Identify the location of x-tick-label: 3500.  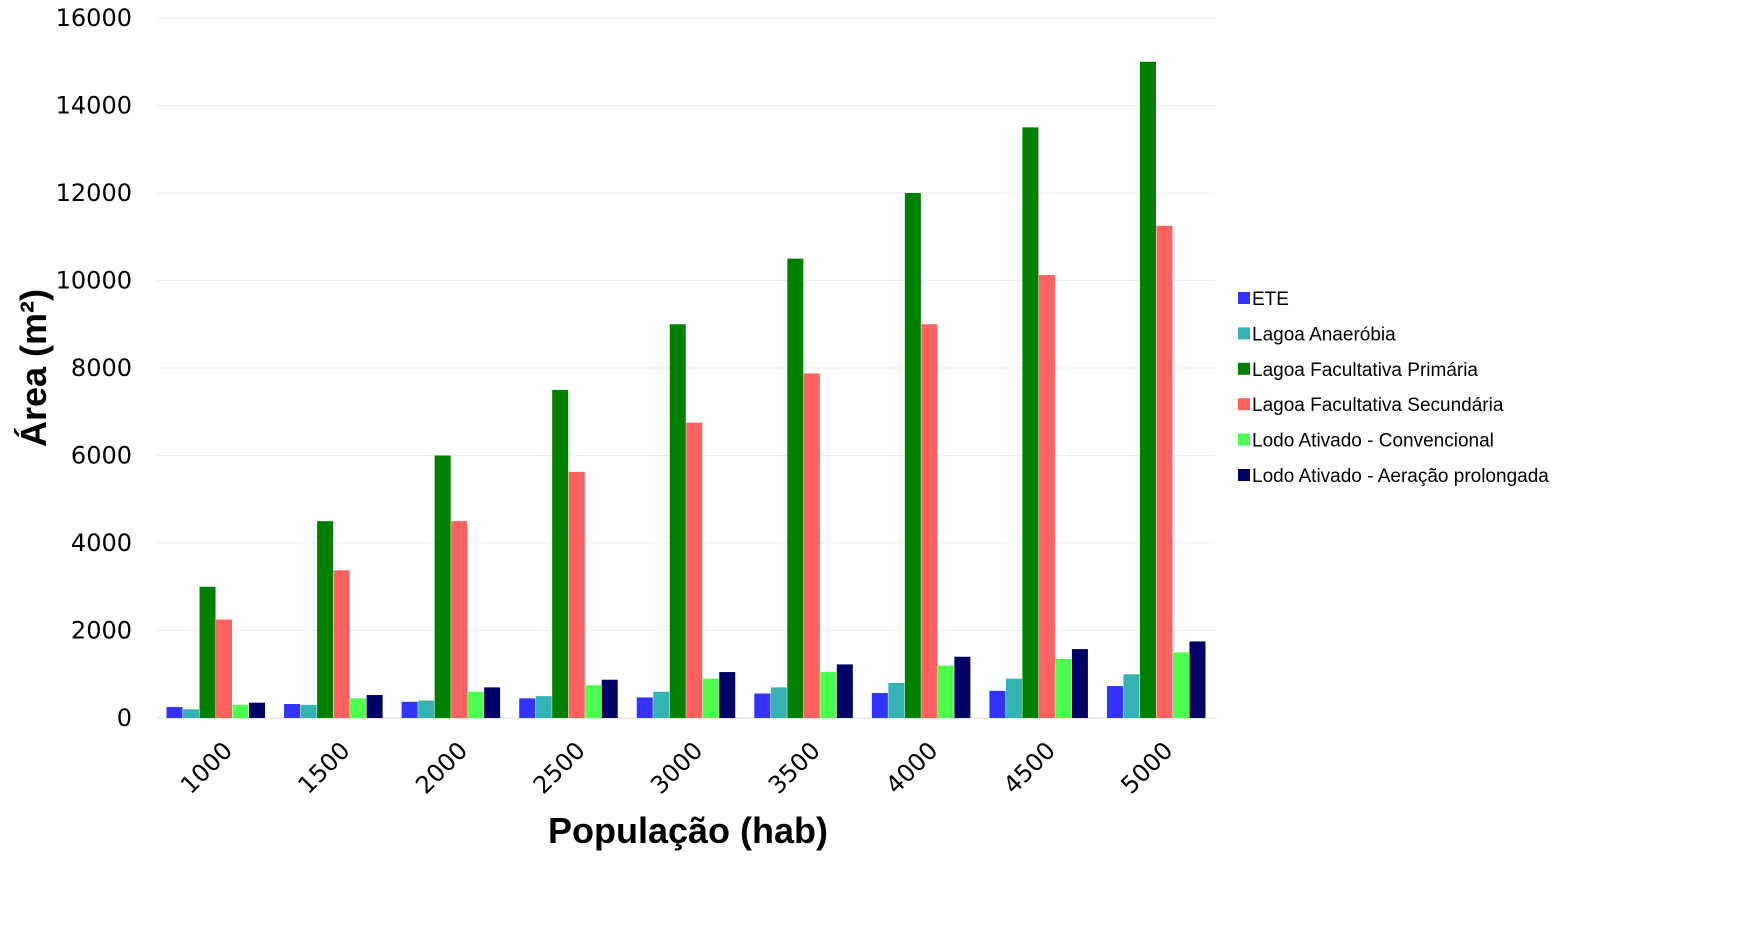
(794, 767).